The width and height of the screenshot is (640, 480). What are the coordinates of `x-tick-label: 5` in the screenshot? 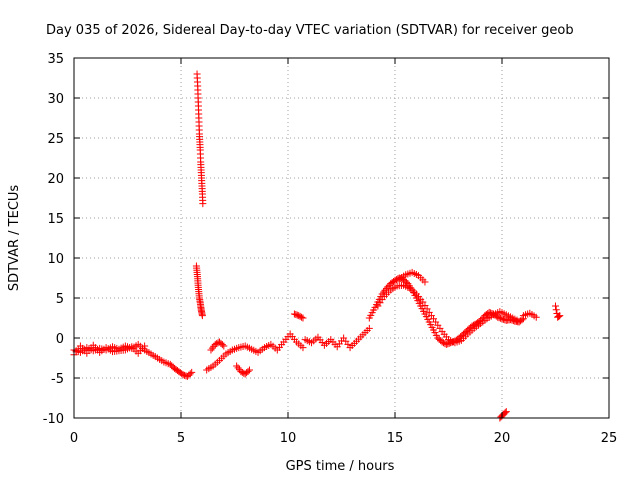 It's located at (181, 438).